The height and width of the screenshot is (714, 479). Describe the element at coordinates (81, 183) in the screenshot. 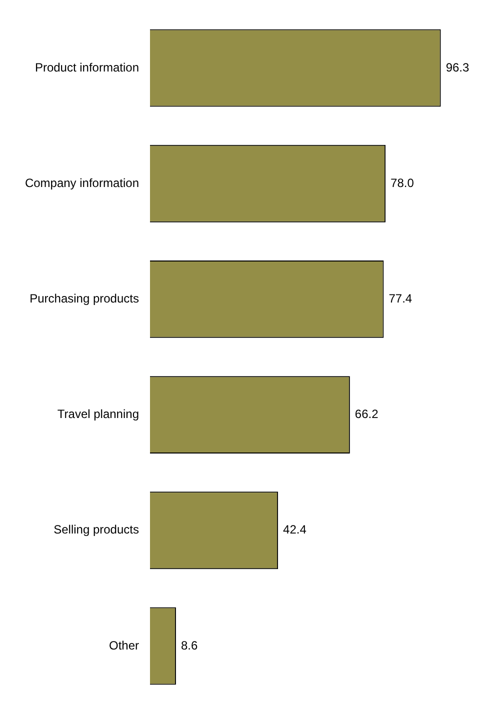

I see `y-tick-label: Company information` at that location.